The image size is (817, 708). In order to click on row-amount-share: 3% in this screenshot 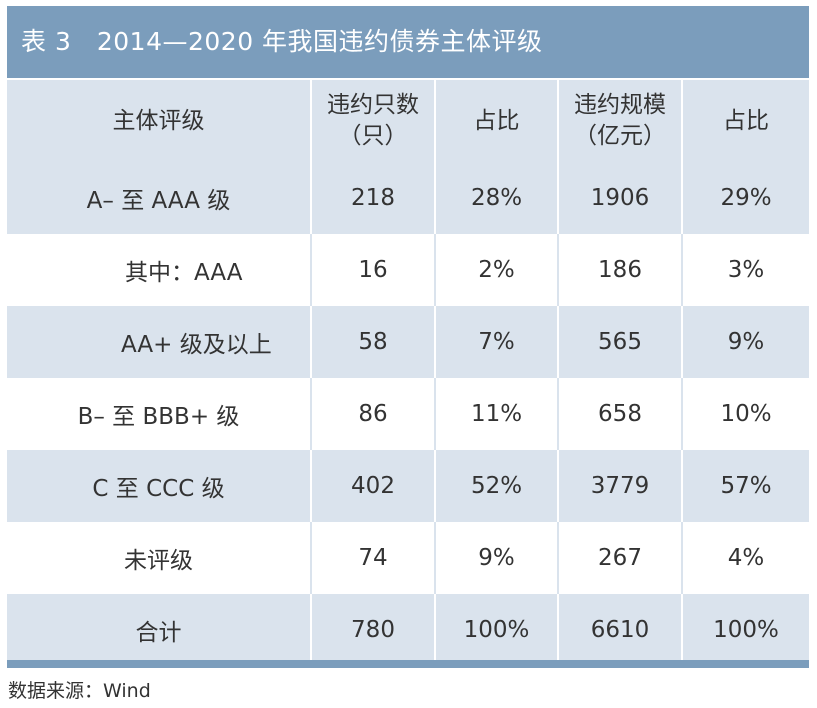, I will do `click(746, 270)`.